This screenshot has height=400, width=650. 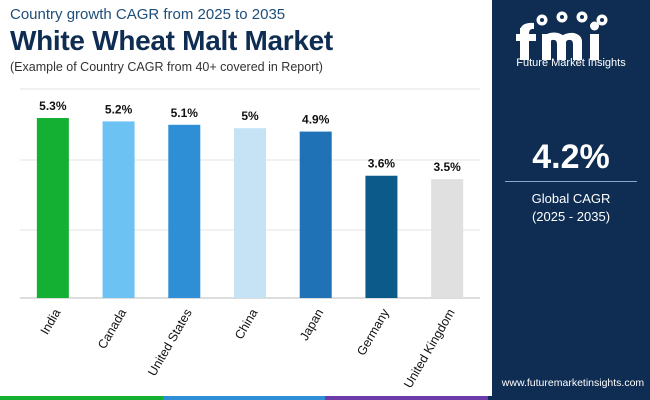 What do you see at coordinates (373, 332) in the screenshot?
I see `x-tick-label: Germany` at bounding box center [373, 332].